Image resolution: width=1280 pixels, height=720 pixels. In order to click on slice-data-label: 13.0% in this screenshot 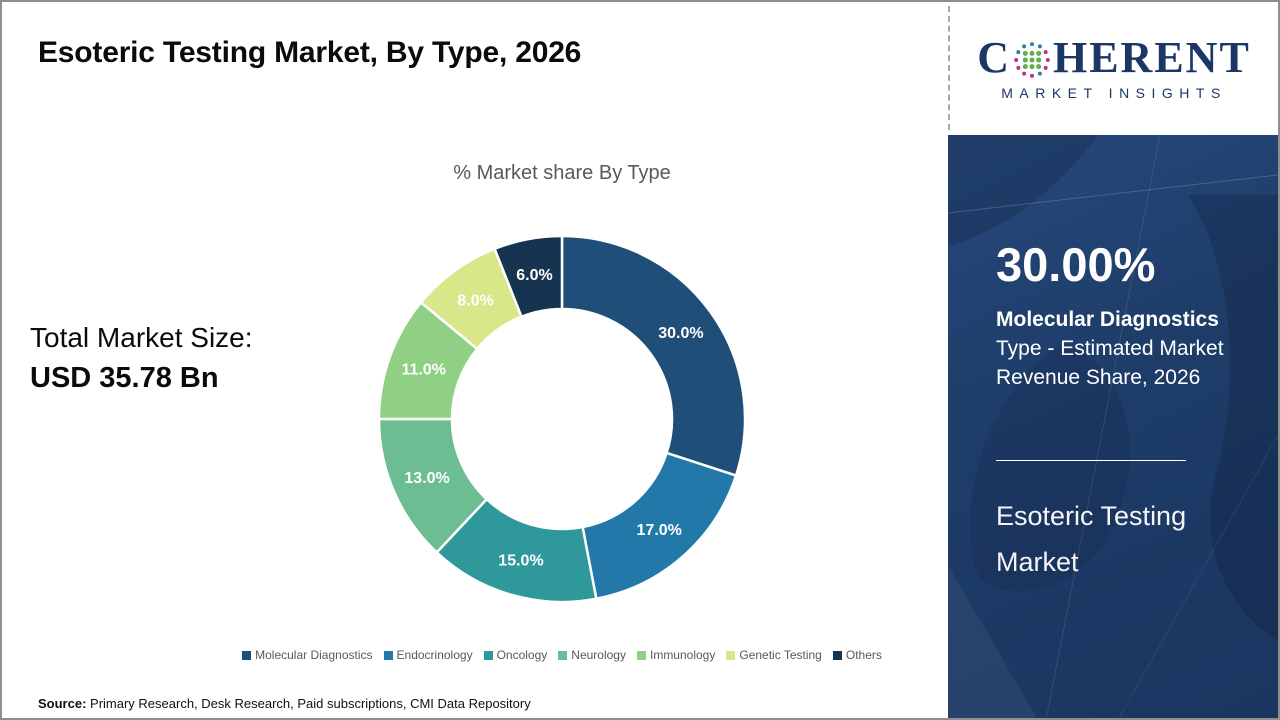, I will do `click(426, 478)`.